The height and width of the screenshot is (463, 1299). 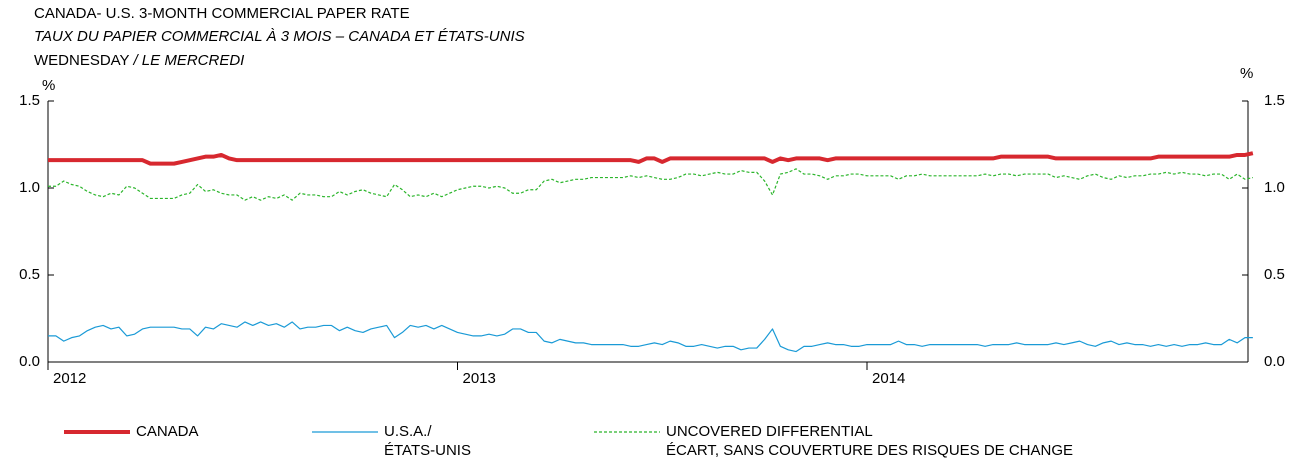 What do you see at coordinates (427, 441) in the screenshot?
I see `legend-label: U.S.A./ ÉTATS-UNIS` at bounding box center [427, 441].